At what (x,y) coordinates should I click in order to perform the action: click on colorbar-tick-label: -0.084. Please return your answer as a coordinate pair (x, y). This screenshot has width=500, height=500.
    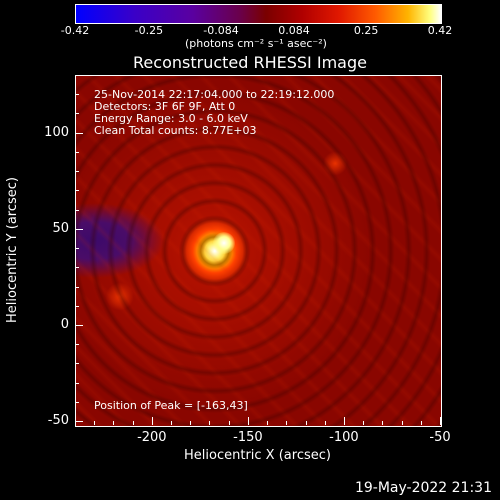
    Looking at the image, I should click on (221, 30).